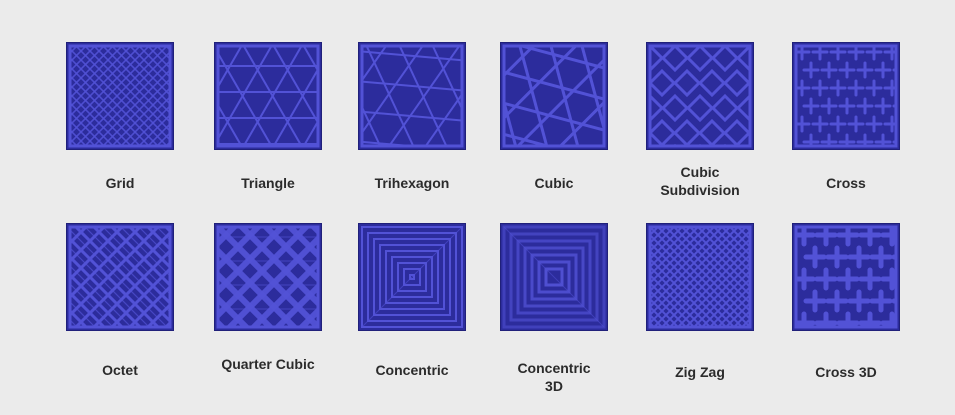 The image size is (955, 415). What do you see at coordinates (412, 370) in the screenshot?
I see `infill-label-concentric: Concentric` at bounding box center [412, 370].